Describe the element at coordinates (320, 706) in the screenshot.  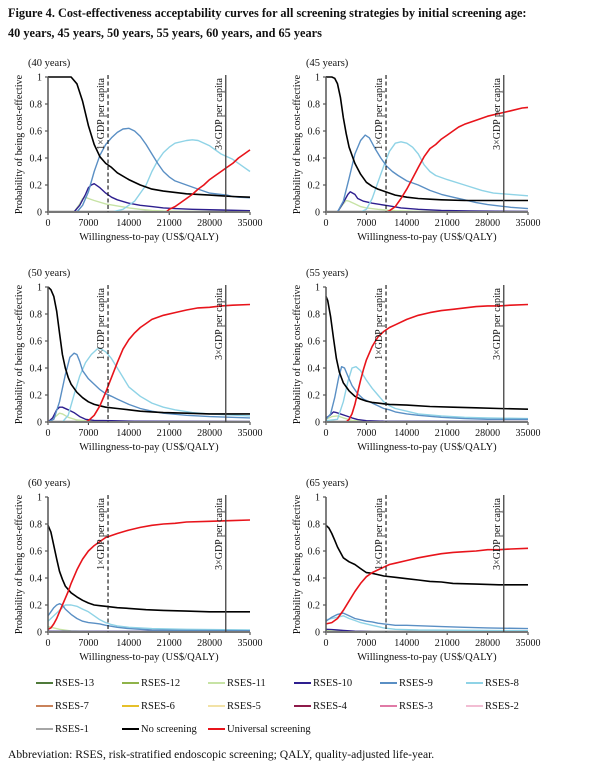
I see `legend-item-rses-4: RSES-4` at that location.